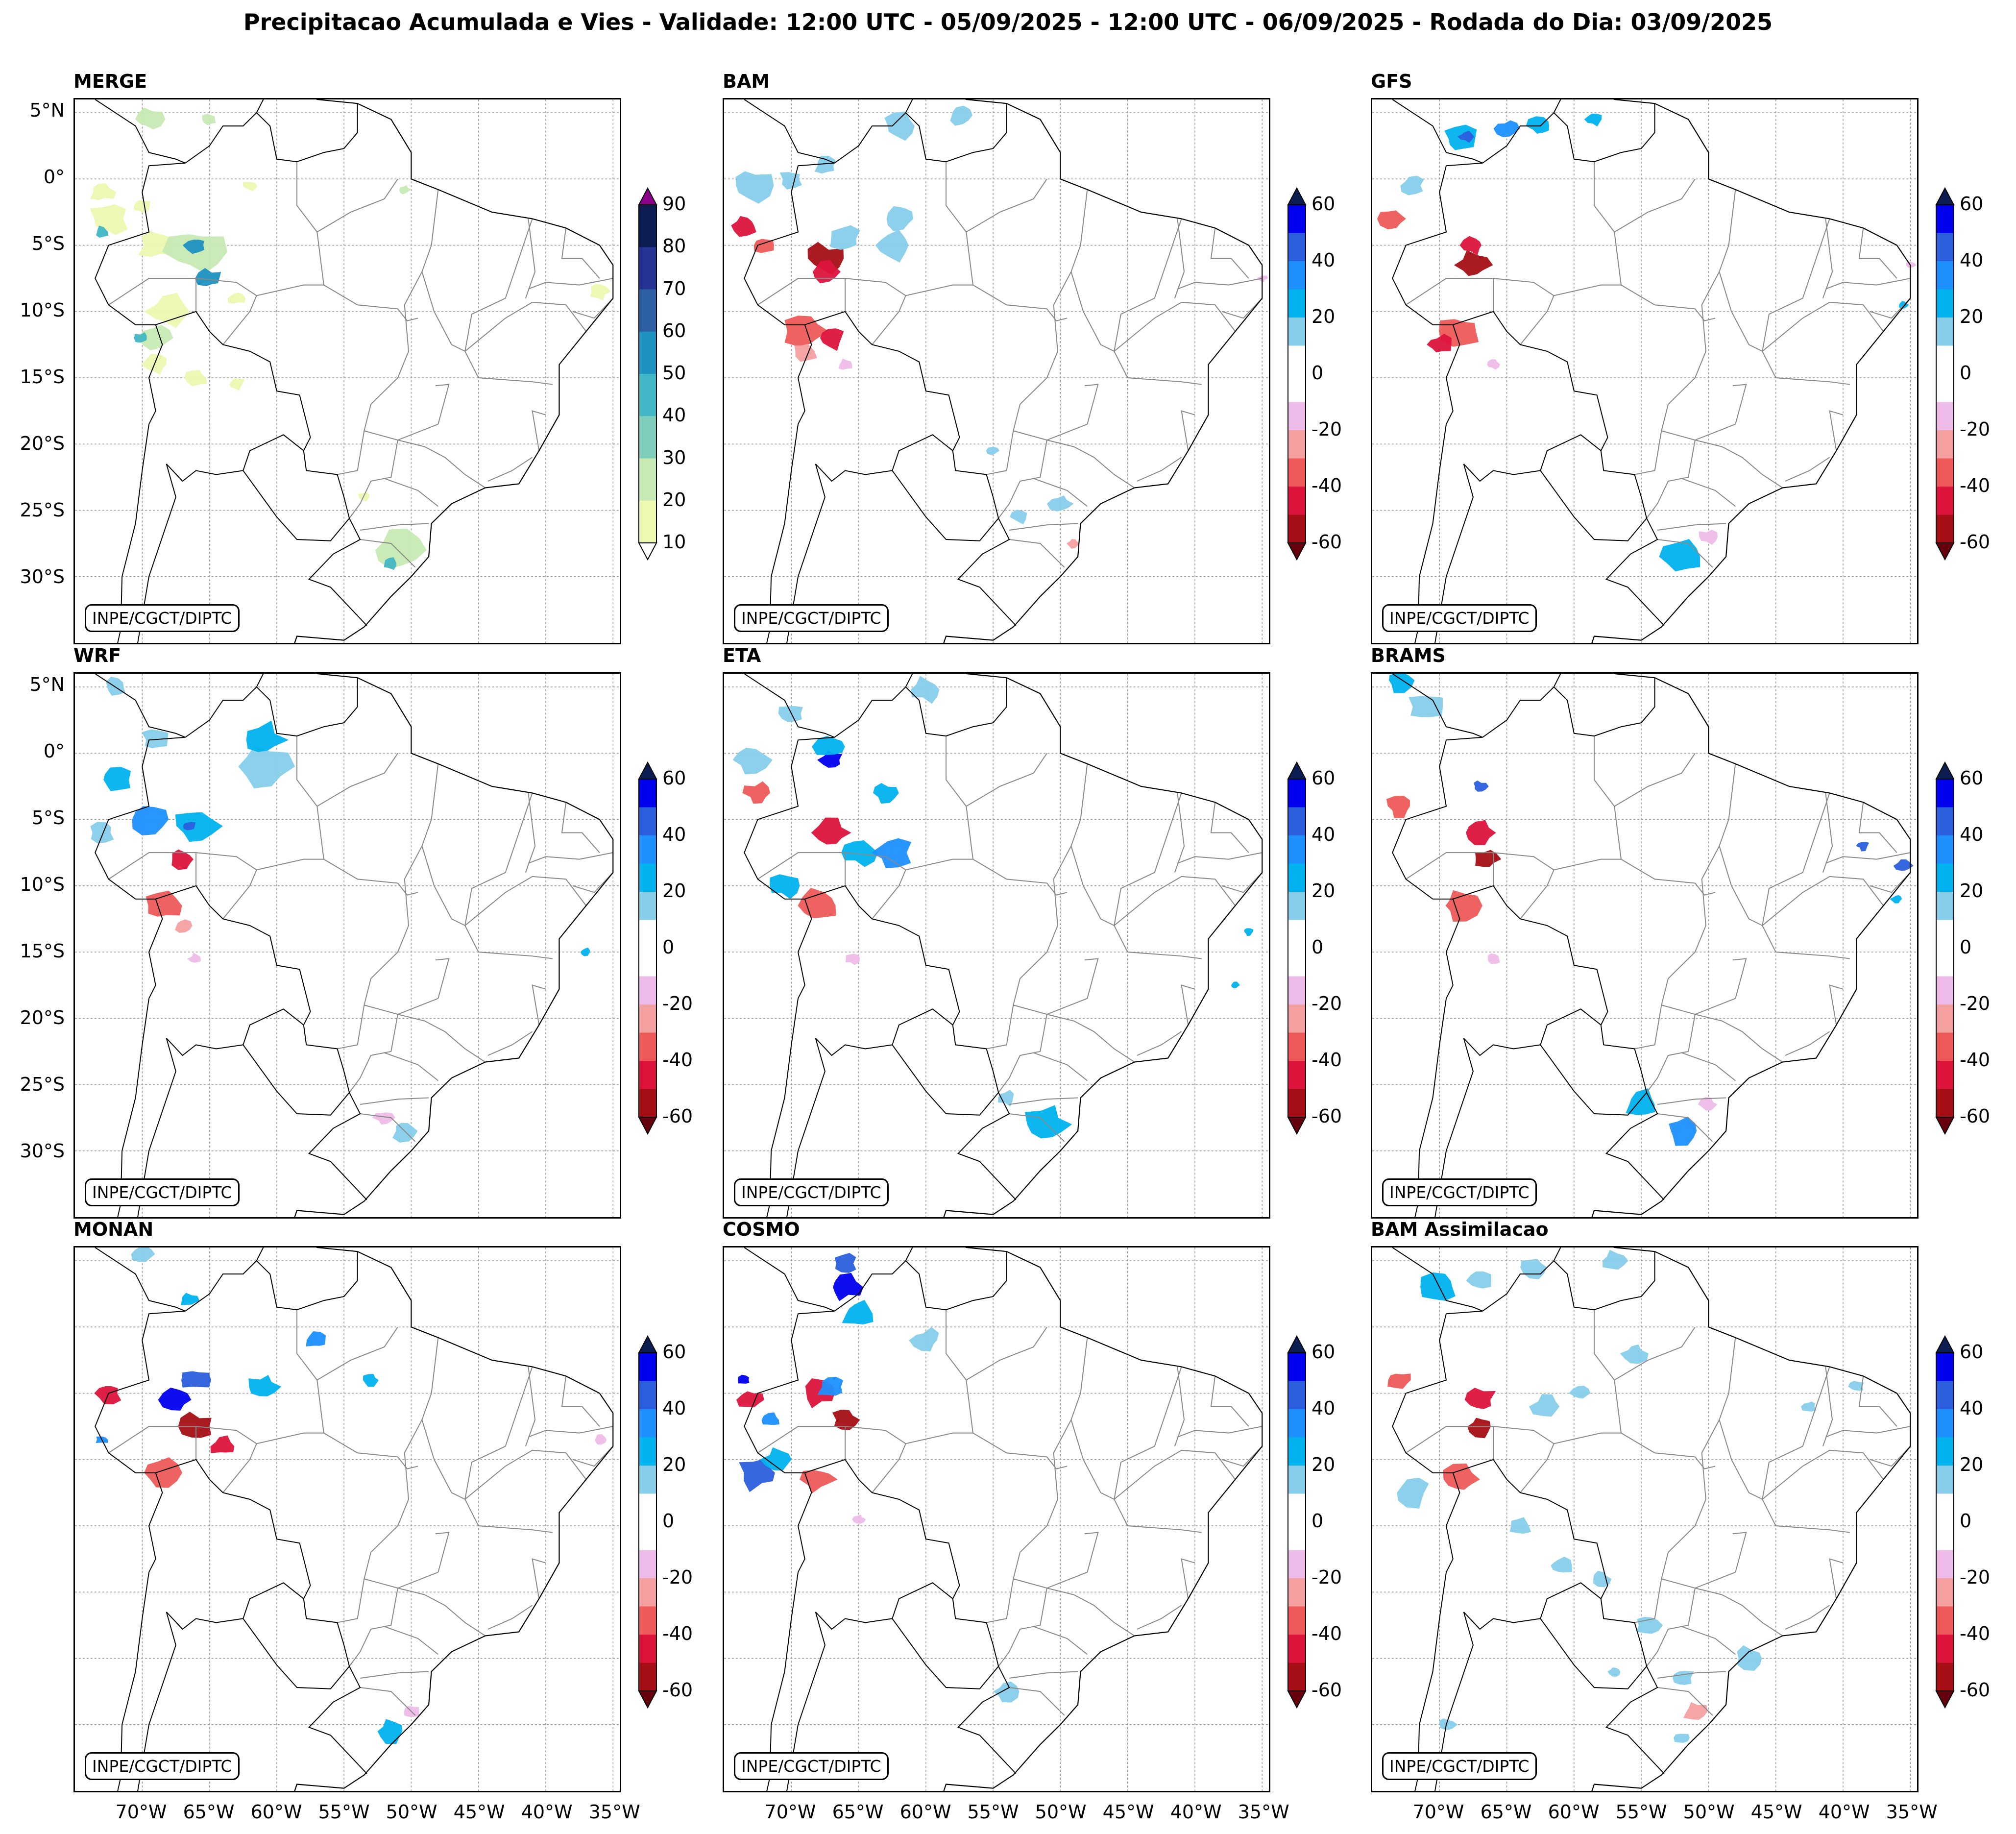  I want to click on coastline, so click(1751, 945).